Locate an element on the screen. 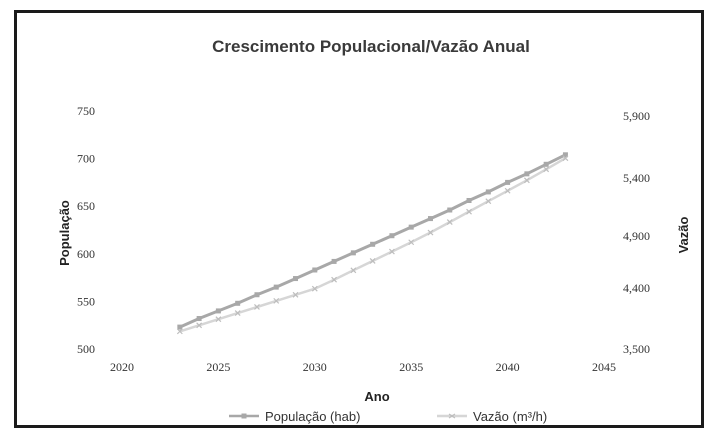 This screenshot has height=435, width=712. y2-tick-label-3500: 3,500 is located at coordinates (636, 349).